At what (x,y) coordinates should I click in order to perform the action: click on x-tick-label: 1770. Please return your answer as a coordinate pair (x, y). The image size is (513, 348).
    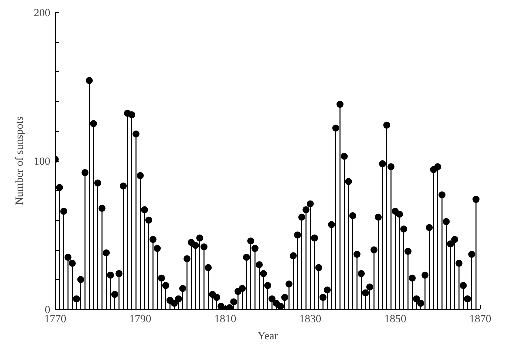
    Looking at the image, I should click on (55, 320).